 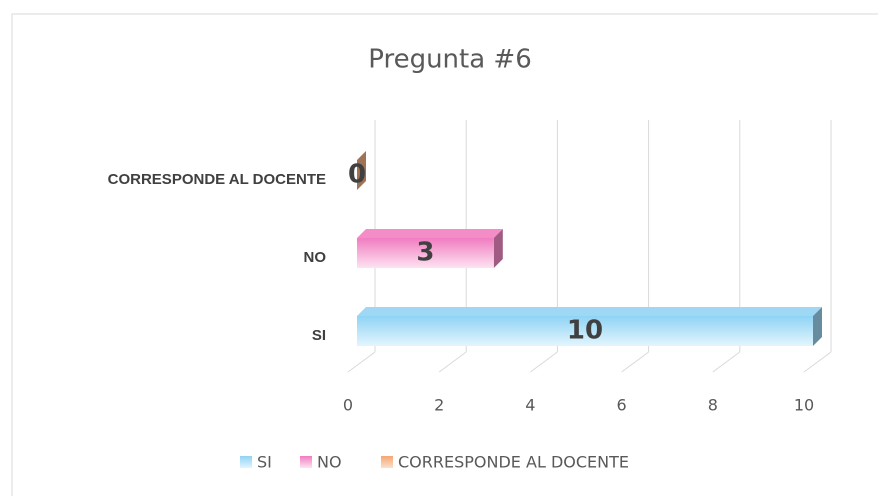 I want to click on legend-label: CORRESPONDE AL DOCENTE, so click(x=513, y=462).